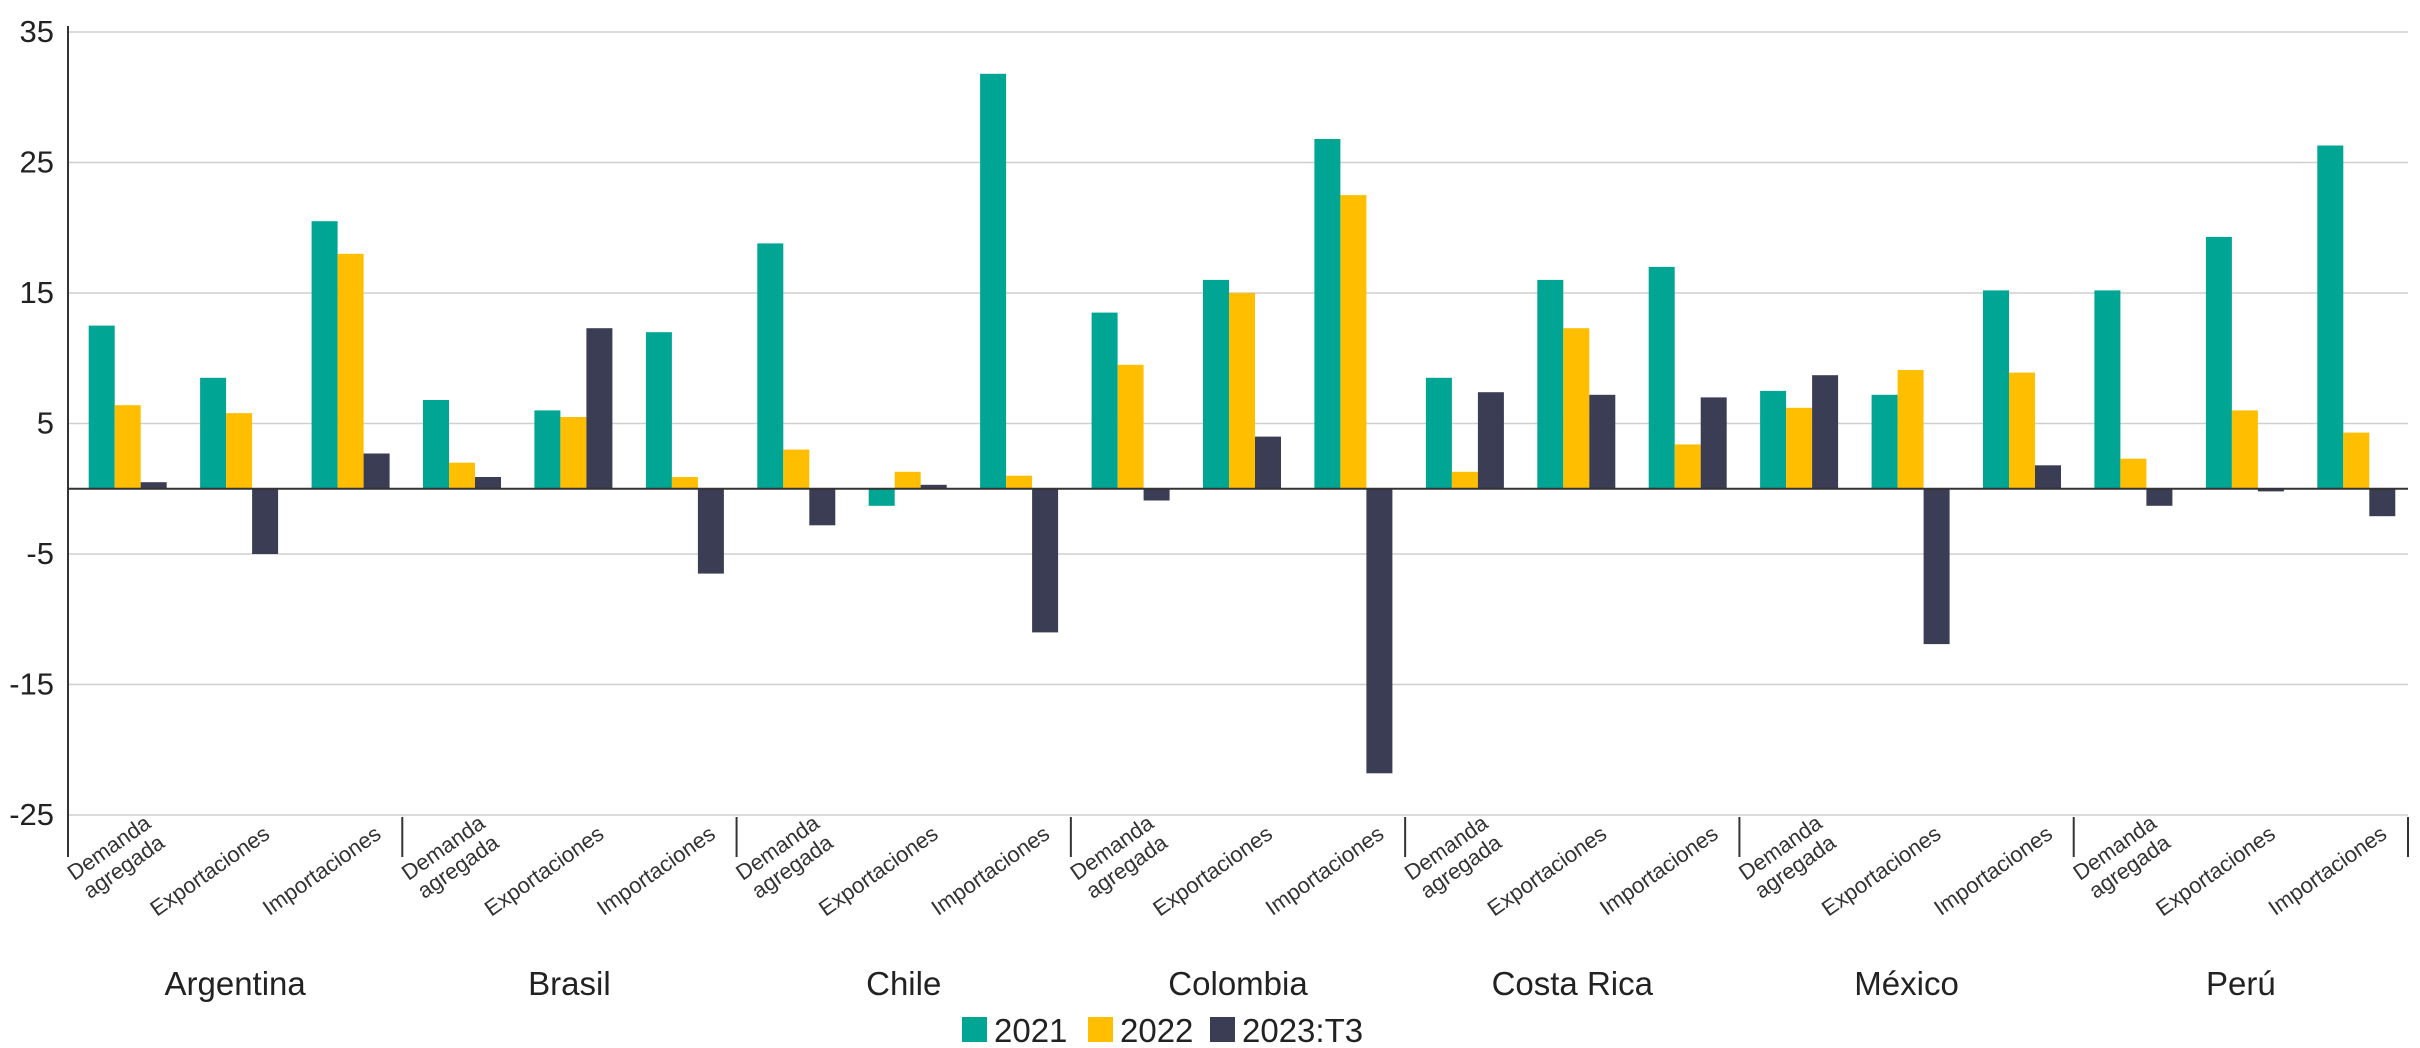 The width and height of the screenshot is (2420, 1048). I want to click on legend-label: 2021, so click(1030, 1030).